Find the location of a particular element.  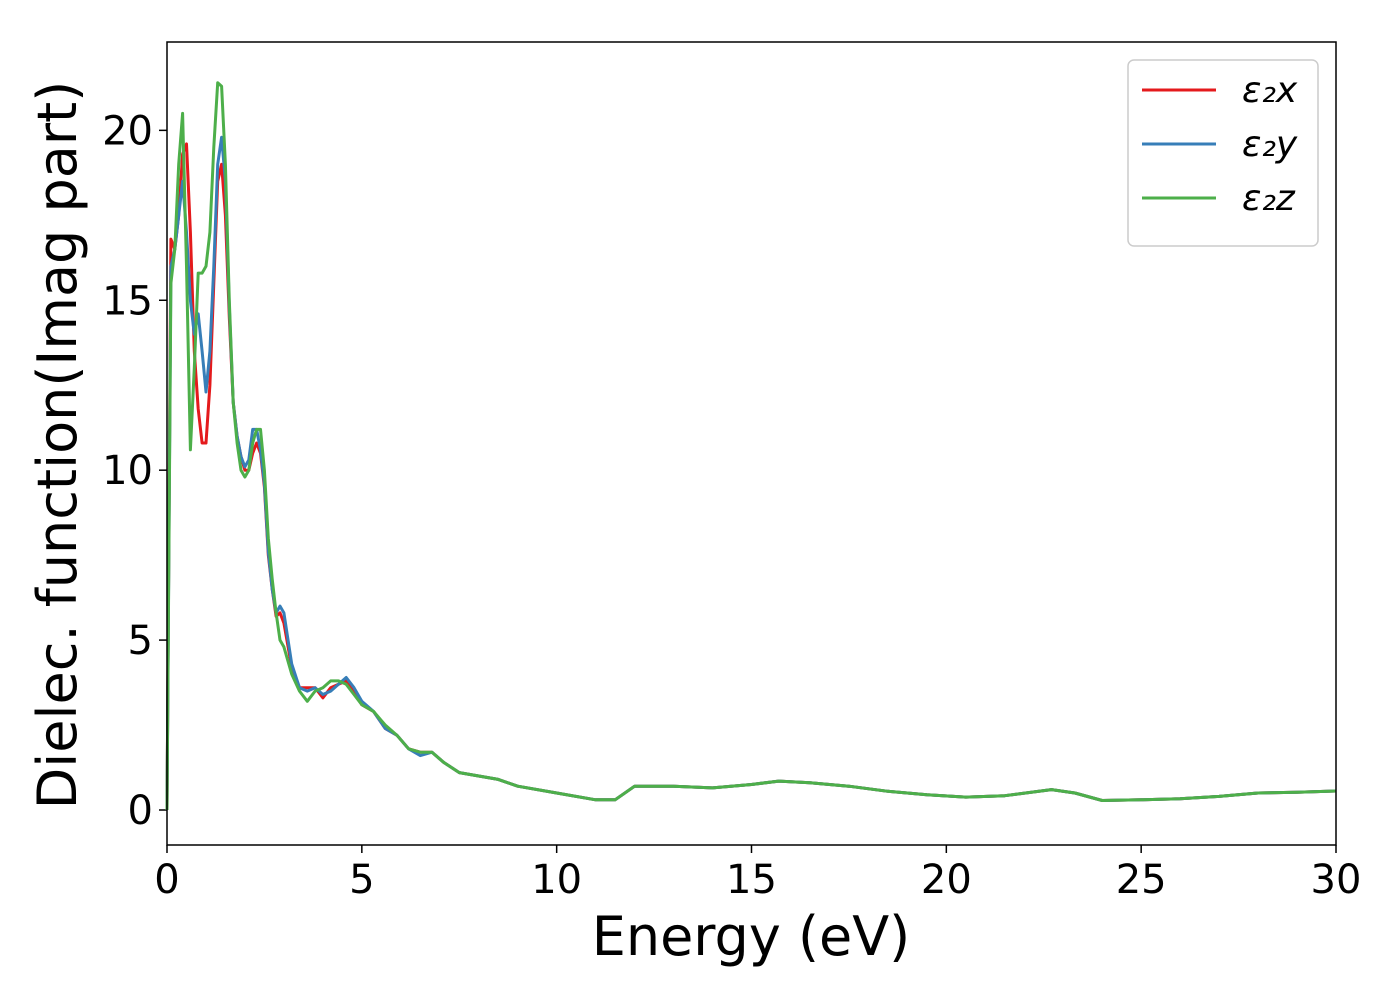

legend-label: ε₂z is located at coordinates (1269, 198).